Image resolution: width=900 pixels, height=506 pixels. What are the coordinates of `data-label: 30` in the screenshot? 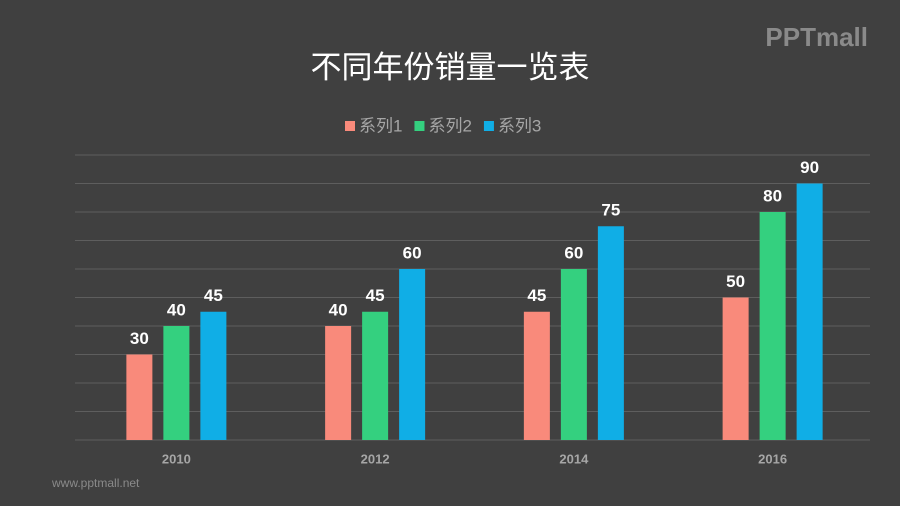 It's located at (139, 338).